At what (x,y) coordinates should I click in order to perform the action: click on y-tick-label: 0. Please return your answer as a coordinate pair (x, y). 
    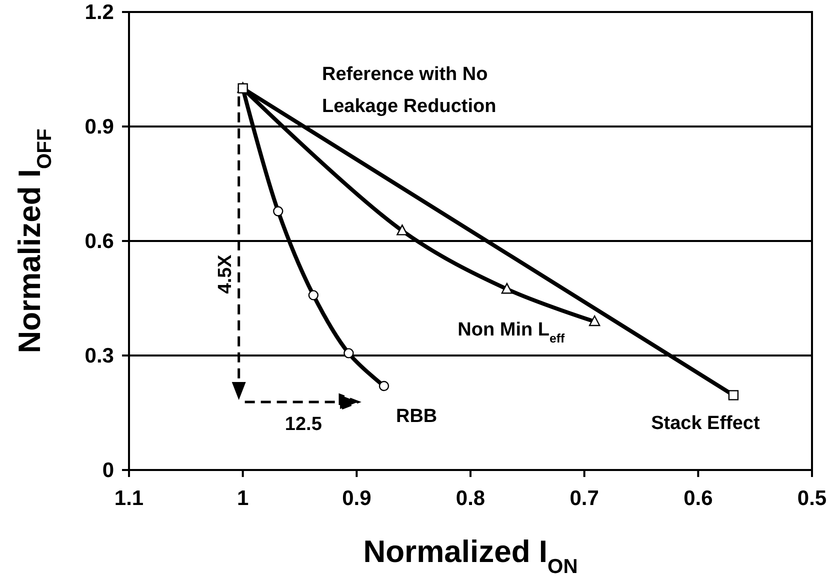
    Looking at the image, I should click on (108, 470).